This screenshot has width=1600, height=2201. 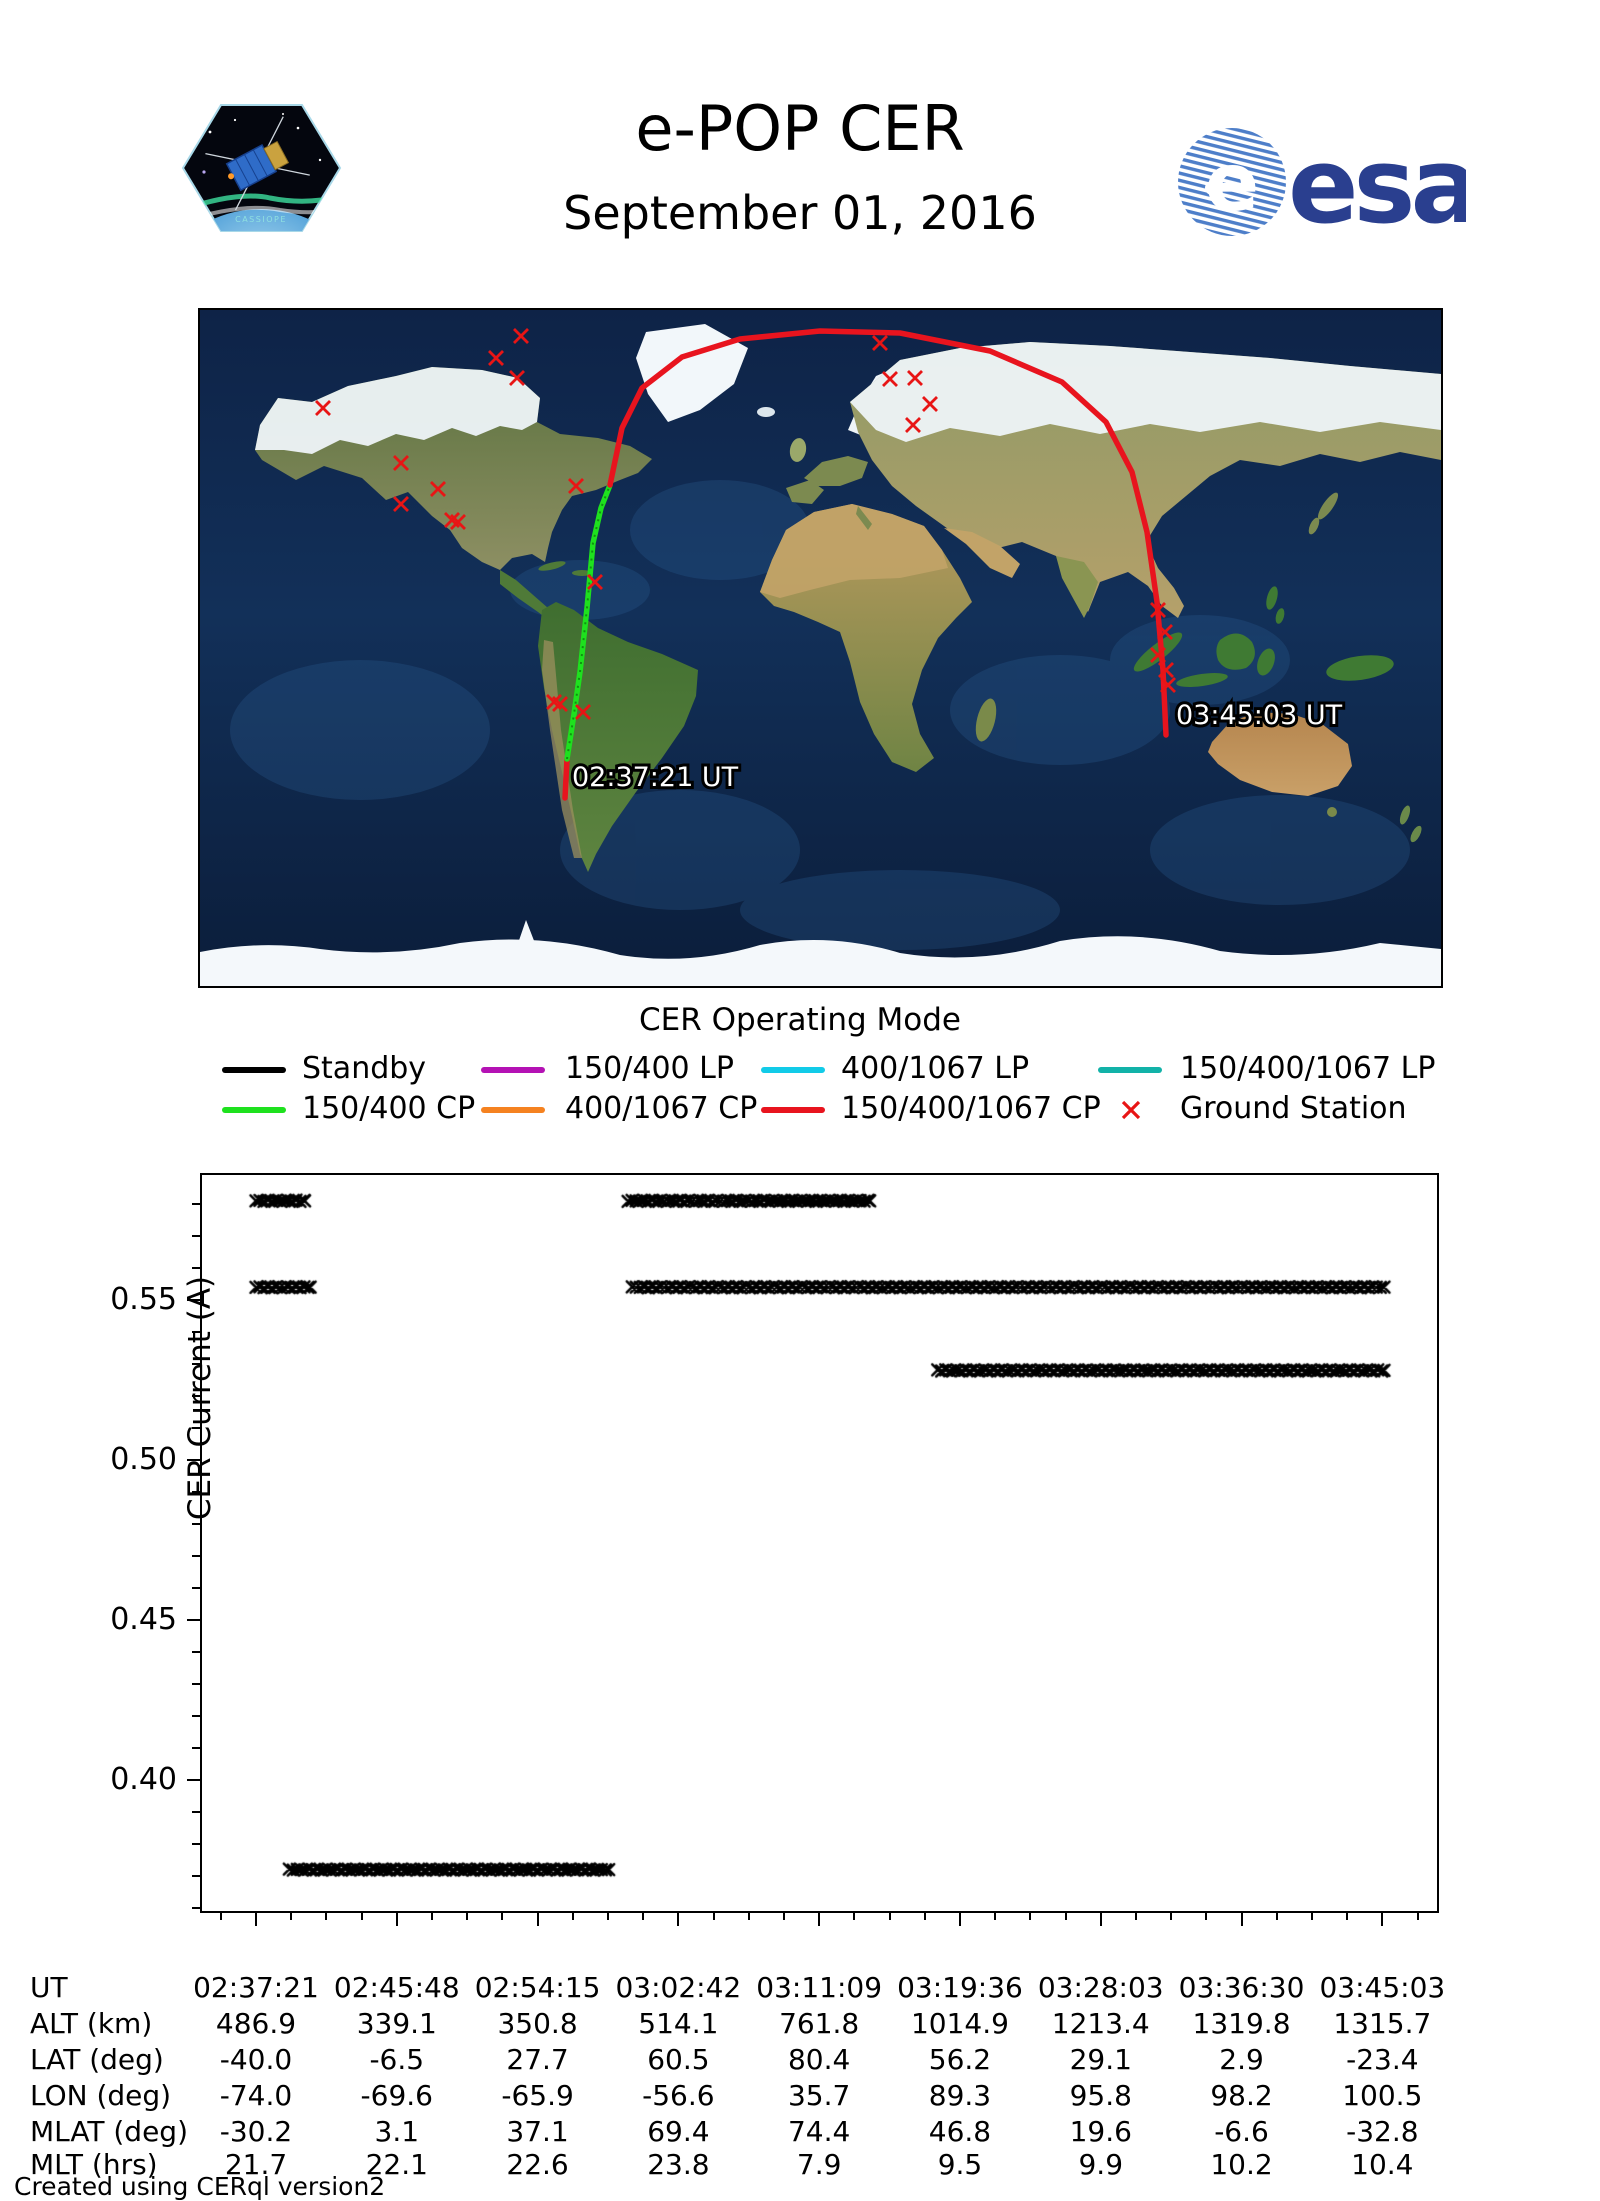 I want to click on svg-text: e, so click(x=1232, y=182).